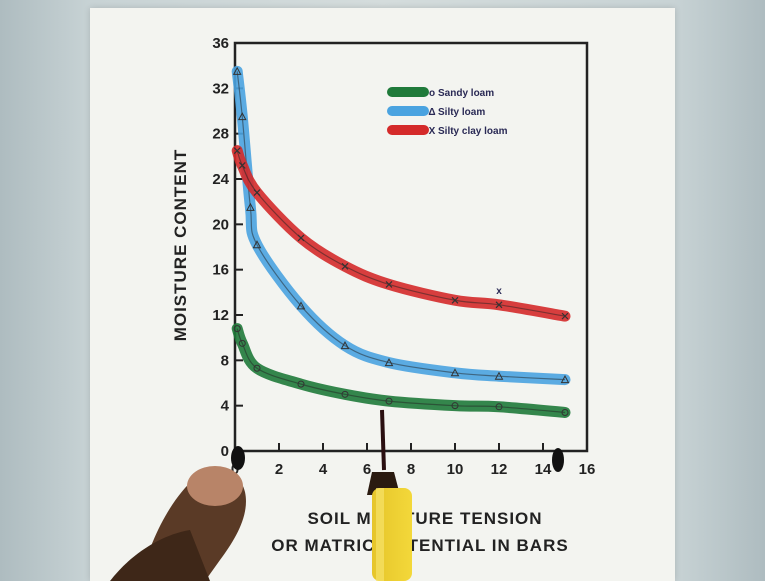 The width and height of the screenshot is (765, 581). What do you see at coordinates (279, 469) in the screenshot?
I see `x-tick-label: 2` at bounding box center [279, 469].